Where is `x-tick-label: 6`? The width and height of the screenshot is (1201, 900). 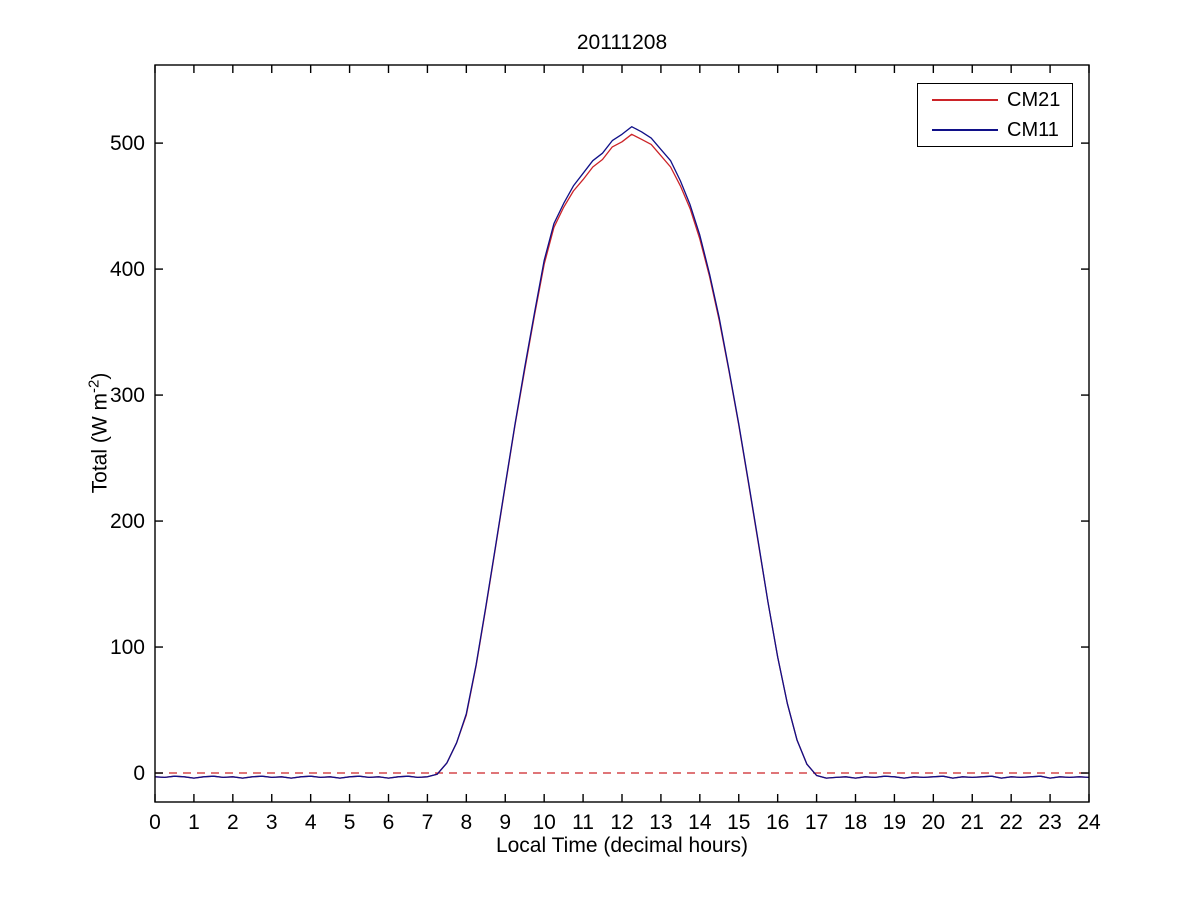
x-tick-label: 6 is located at coordinates (389, 822).